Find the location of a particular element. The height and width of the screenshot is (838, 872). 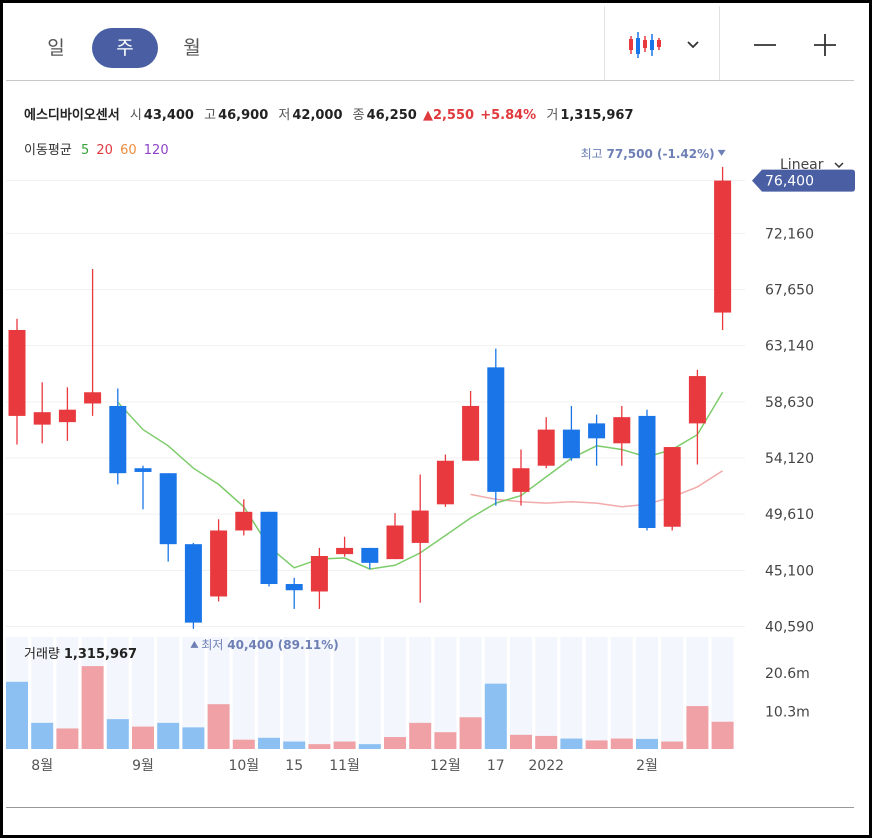

y-tick-label: 67,650 is located at coordinates (789, 291).